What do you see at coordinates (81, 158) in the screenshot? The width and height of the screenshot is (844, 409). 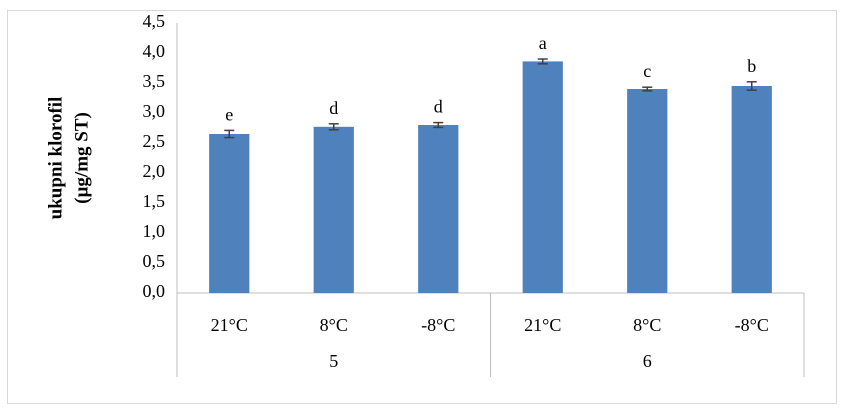 I see `y-axis-label-line-1: (µg/mg ST)` at bounding box center [81, 158].